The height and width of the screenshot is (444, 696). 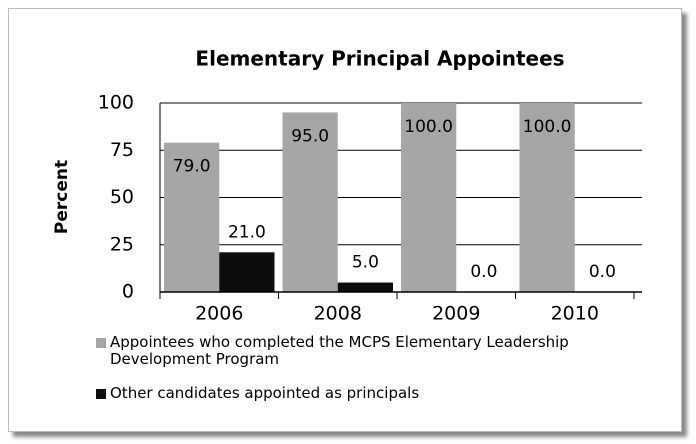 What do you see at coordinates (456, 314) in the screenshot?
I see `x-tick-label: 2009` at bounding box center [456, 314].